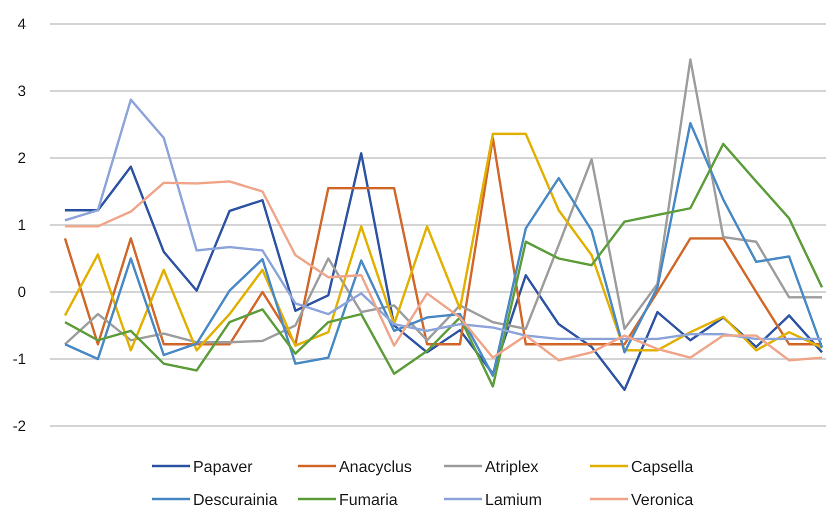  I want to click on y-tick-label: 1, so click(22, 225).